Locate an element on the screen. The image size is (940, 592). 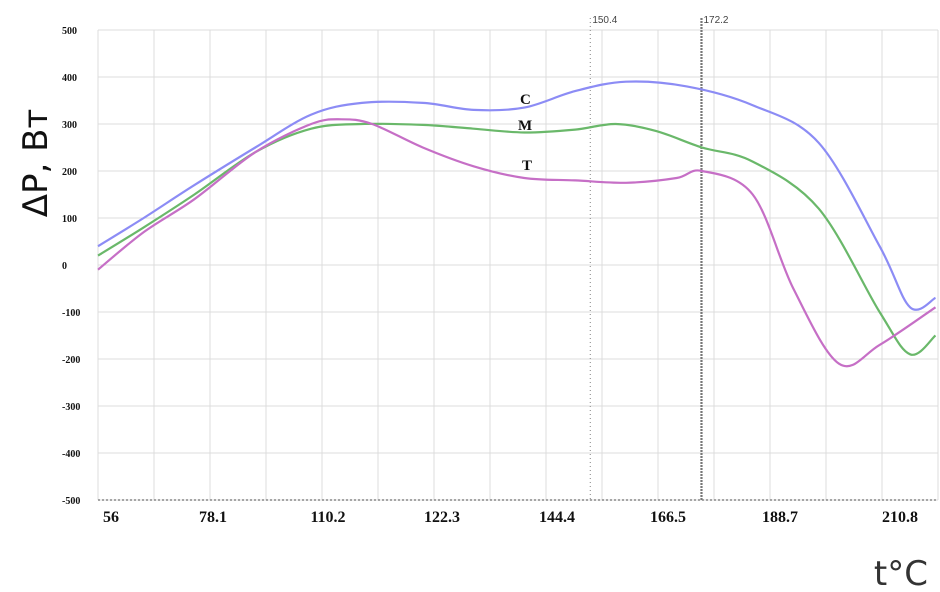
x-tick-label: 144.4 is located at coordinates (557, 517).